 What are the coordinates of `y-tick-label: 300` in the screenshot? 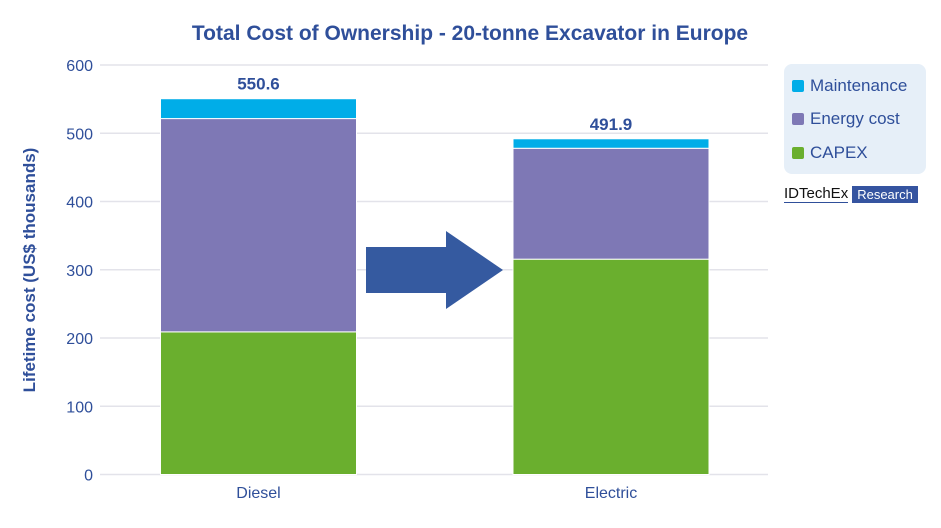 It's located at (79, 271).